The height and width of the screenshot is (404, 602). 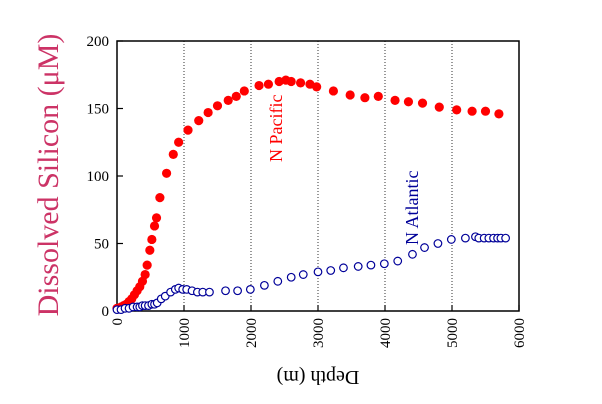 What do you see at coordinates (98, 110) in the screenshot?
I see `y-tick-label-150: 150` at bounding box center [98, 110].